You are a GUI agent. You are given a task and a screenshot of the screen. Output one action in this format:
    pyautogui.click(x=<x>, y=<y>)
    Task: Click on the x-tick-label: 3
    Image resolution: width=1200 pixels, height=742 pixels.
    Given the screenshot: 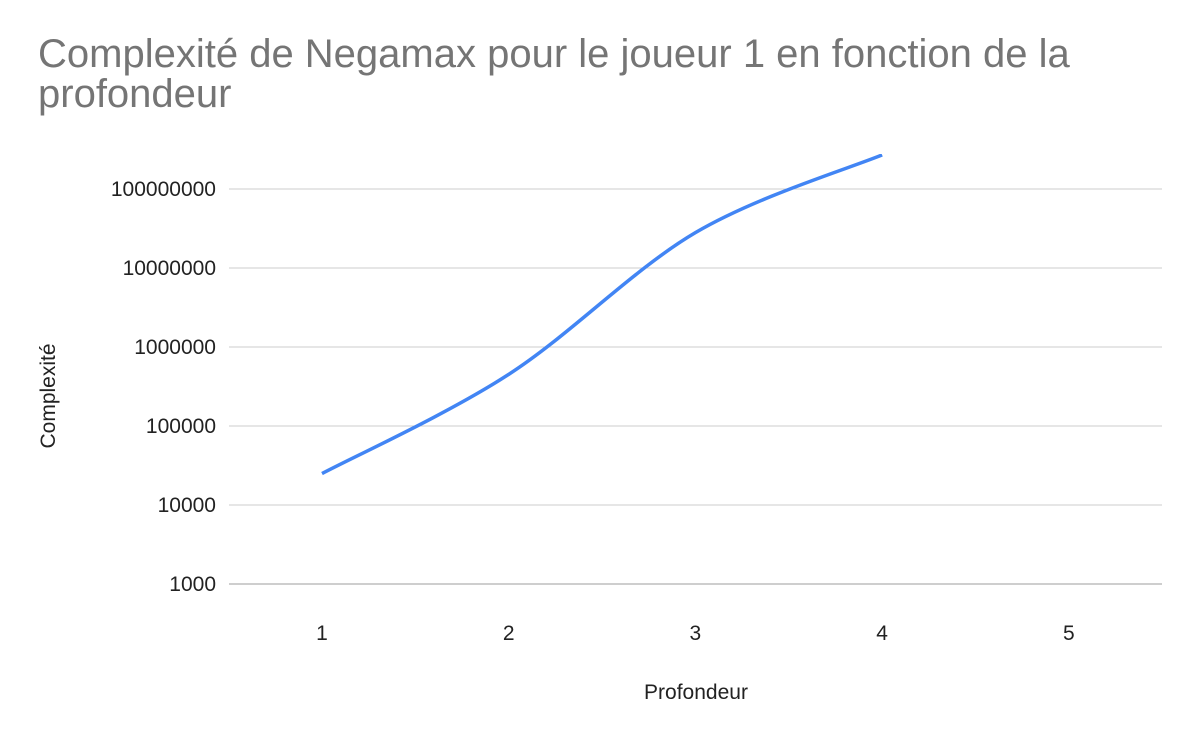 What is the action you would take?
    pyautogui.click(x=696, y=633)
    